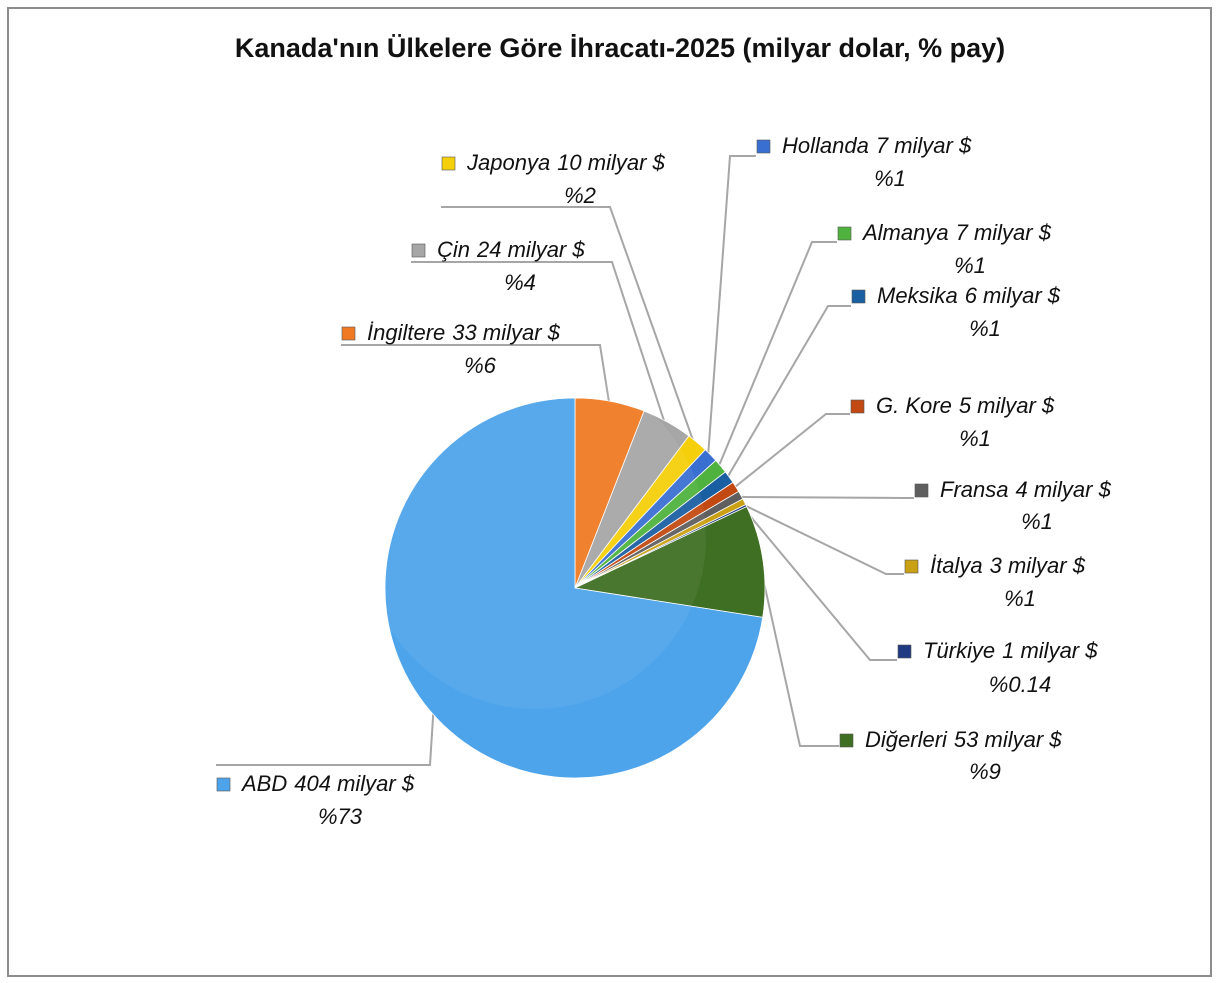 This screenshot has width=1219, height=983. Describe the element at coordinates (1038, 565) in the screenshot. I see `slice-value: 3 milyar $` at that location.